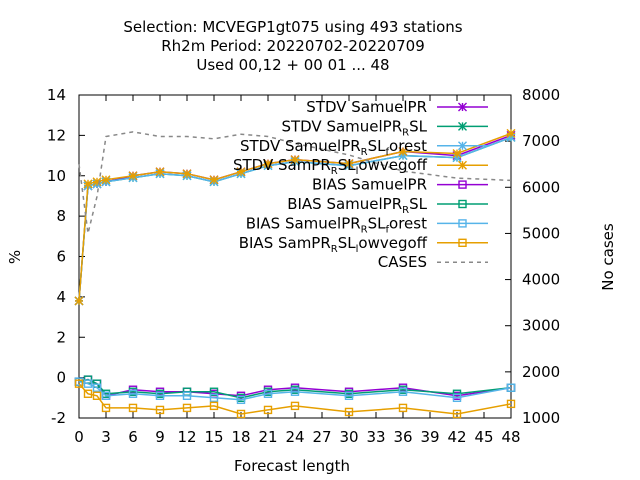 The width and height of the screenshot is (640, 480). Describe the element at coordinates (295, 391) in the screenshot. I see `series-bias-samuelpr-rsl-forest` at that location.